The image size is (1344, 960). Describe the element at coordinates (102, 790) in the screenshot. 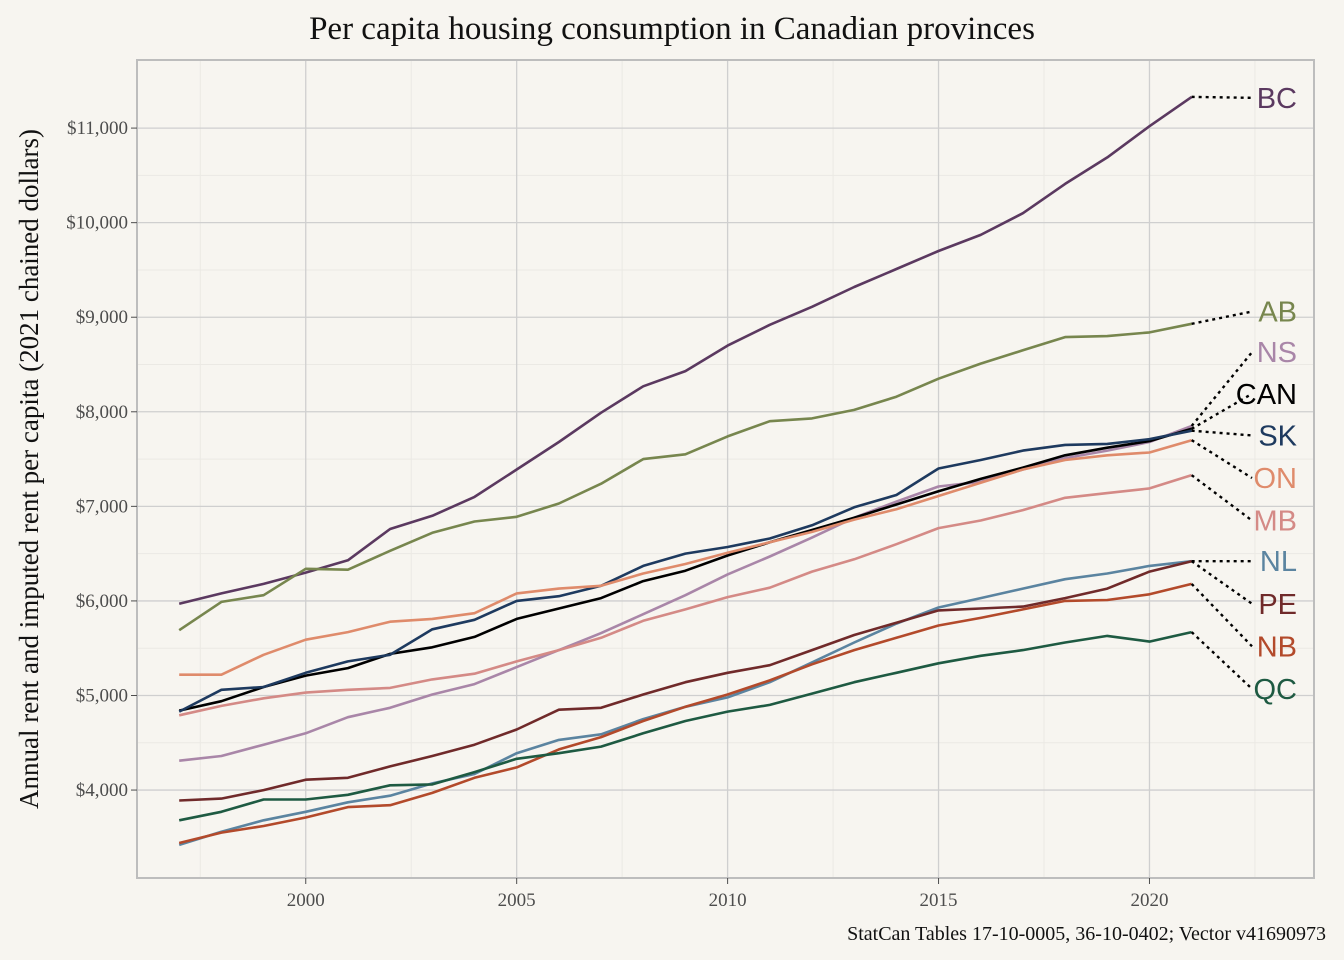

I see `y-tick-label: $4,000` at that location.